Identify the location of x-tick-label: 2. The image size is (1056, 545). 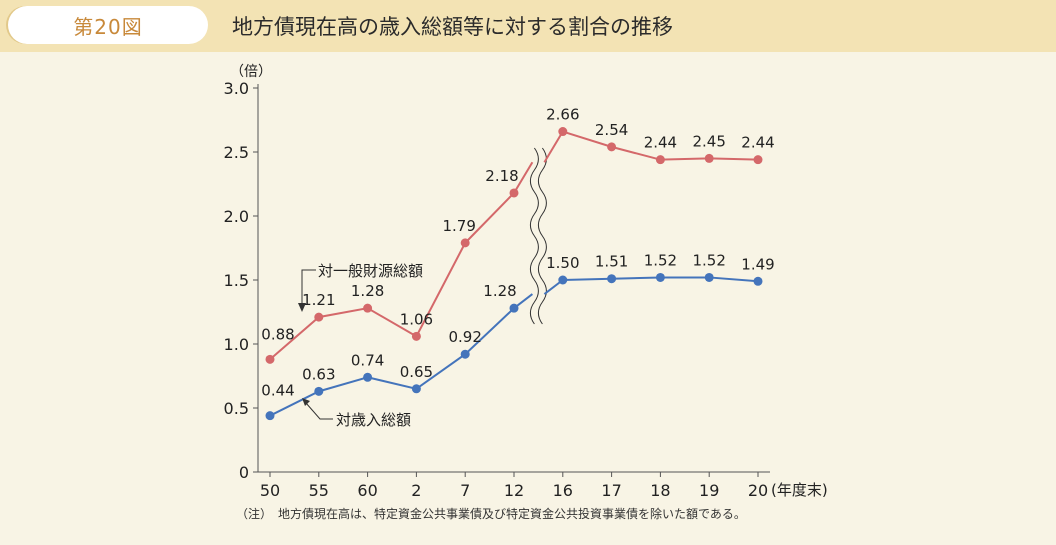
(416, 490).